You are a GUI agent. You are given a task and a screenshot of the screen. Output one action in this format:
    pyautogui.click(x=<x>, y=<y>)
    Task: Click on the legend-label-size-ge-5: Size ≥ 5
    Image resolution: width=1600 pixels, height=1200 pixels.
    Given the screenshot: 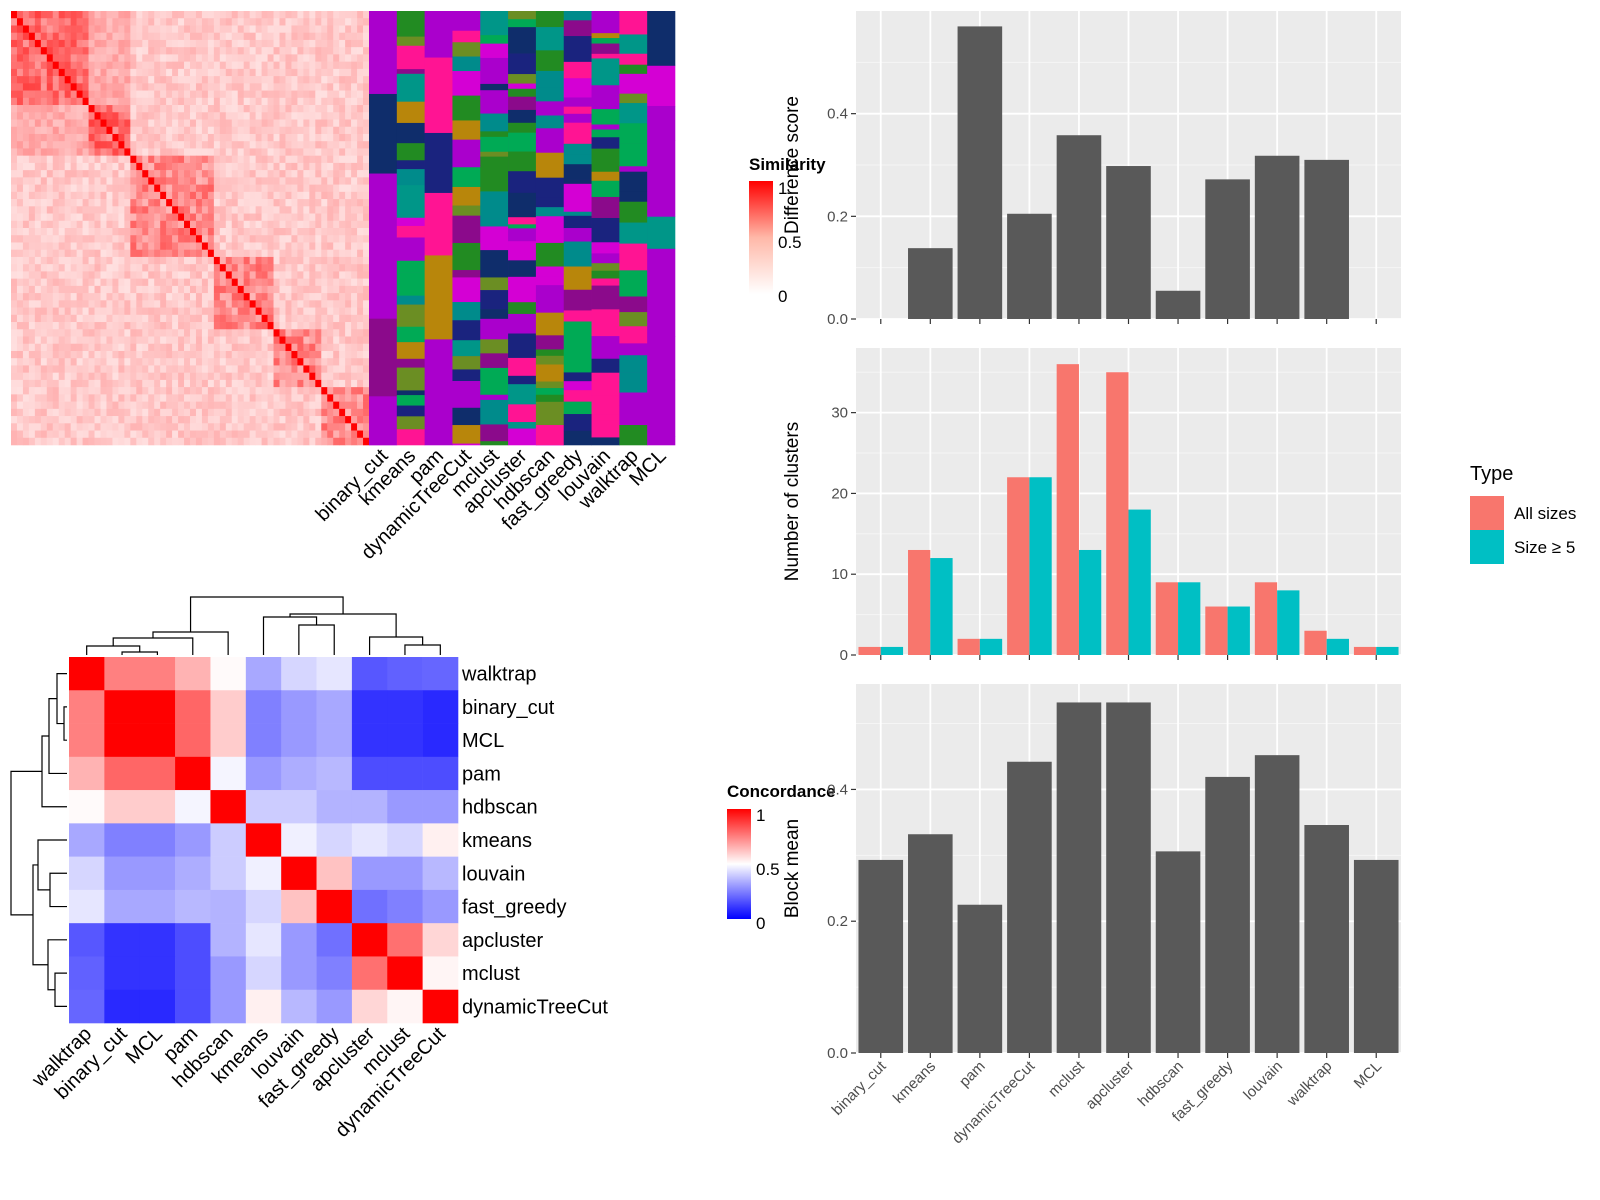 What is the action you would take?
    pyautogui.click(x=1544, y=547)
    